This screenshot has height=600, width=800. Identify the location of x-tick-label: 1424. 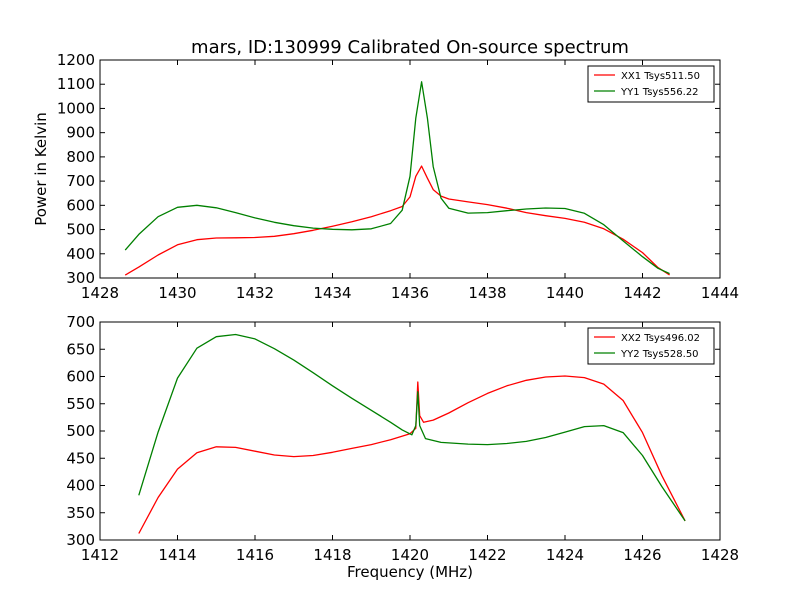
(565, 555).